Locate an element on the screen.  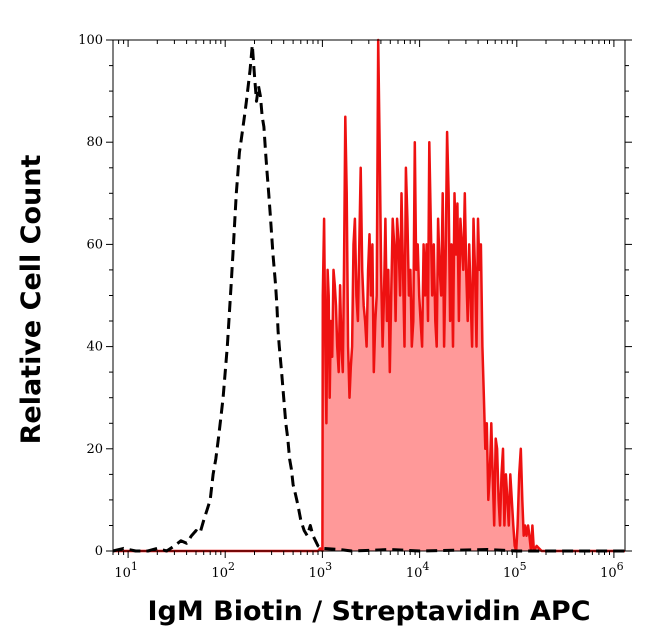
x-axis-title: IgM Biotin / Streptavidin APC is located at coordinates (368, 611).